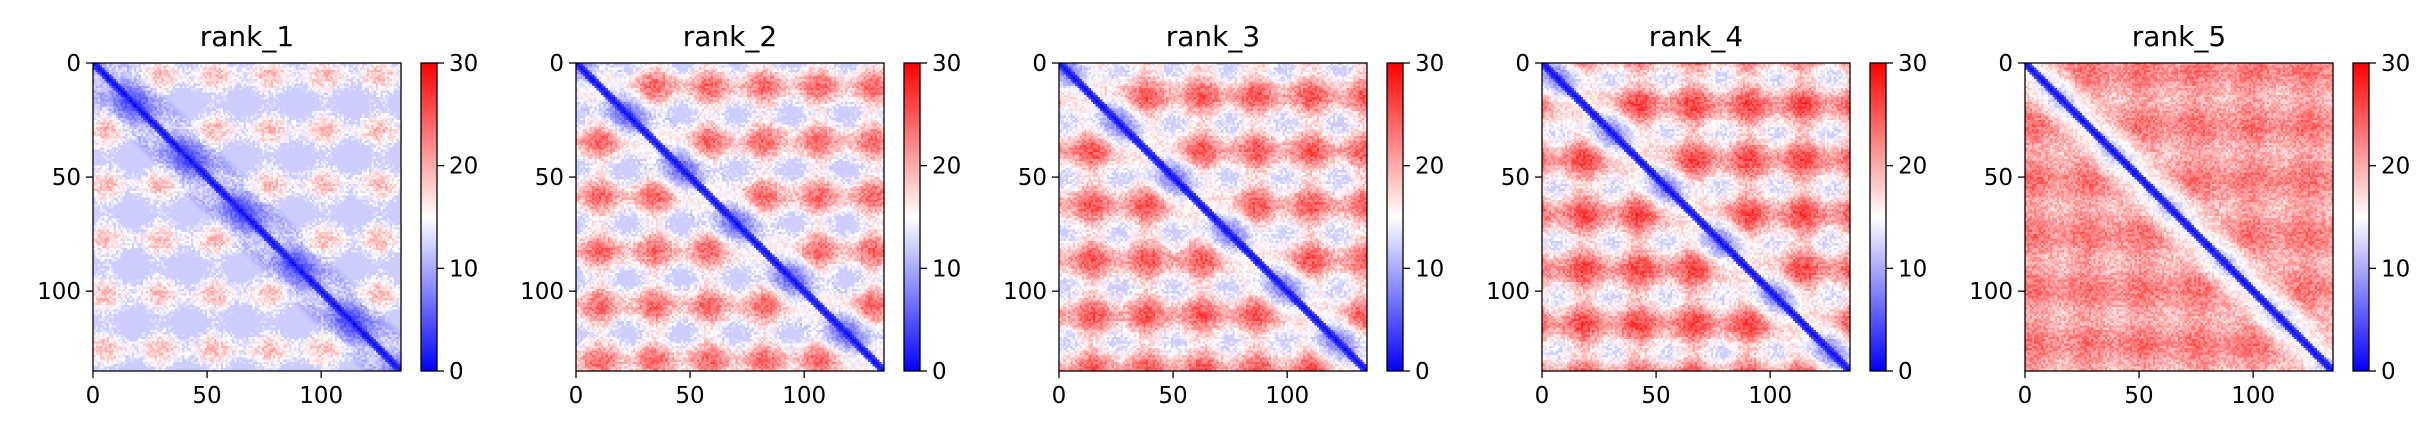 The image size is (2435, 438). I want to click on panel-title: rank_1, so click(247, 36).